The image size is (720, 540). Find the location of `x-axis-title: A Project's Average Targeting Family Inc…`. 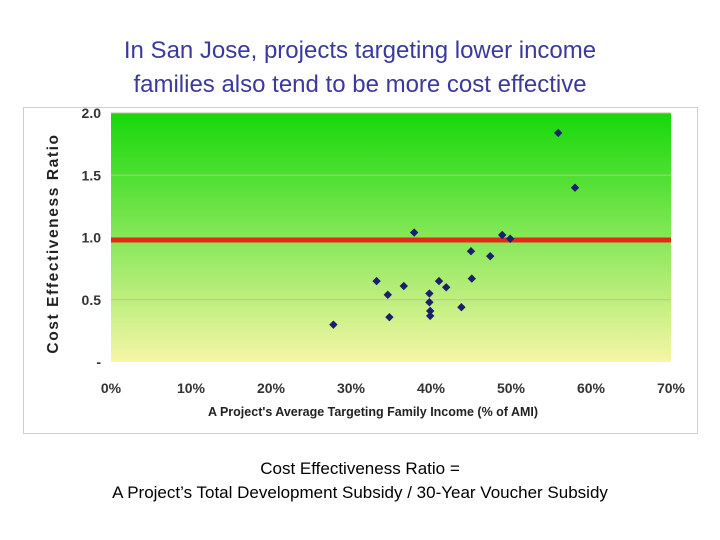

x-axis-title: A Project's Average Targeting Family Inc… is located at coordinates (373, 412).